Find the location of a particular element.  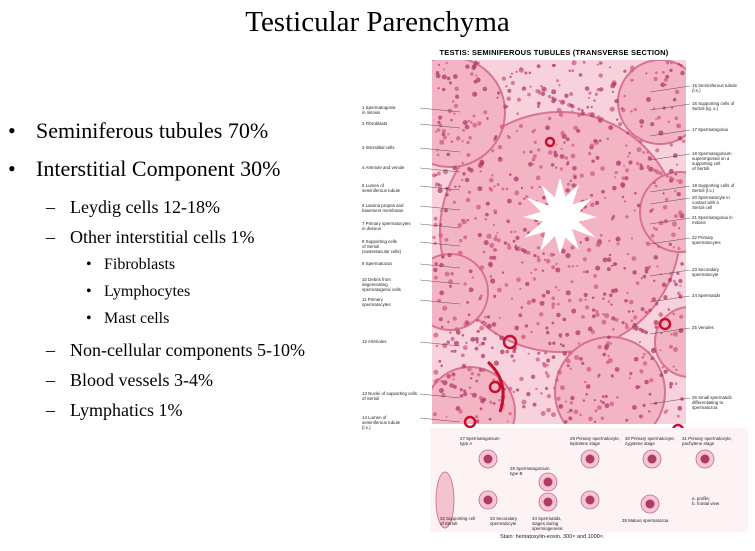

figure-label: 3 Interstitial cells is located at coordinates (378, 147).